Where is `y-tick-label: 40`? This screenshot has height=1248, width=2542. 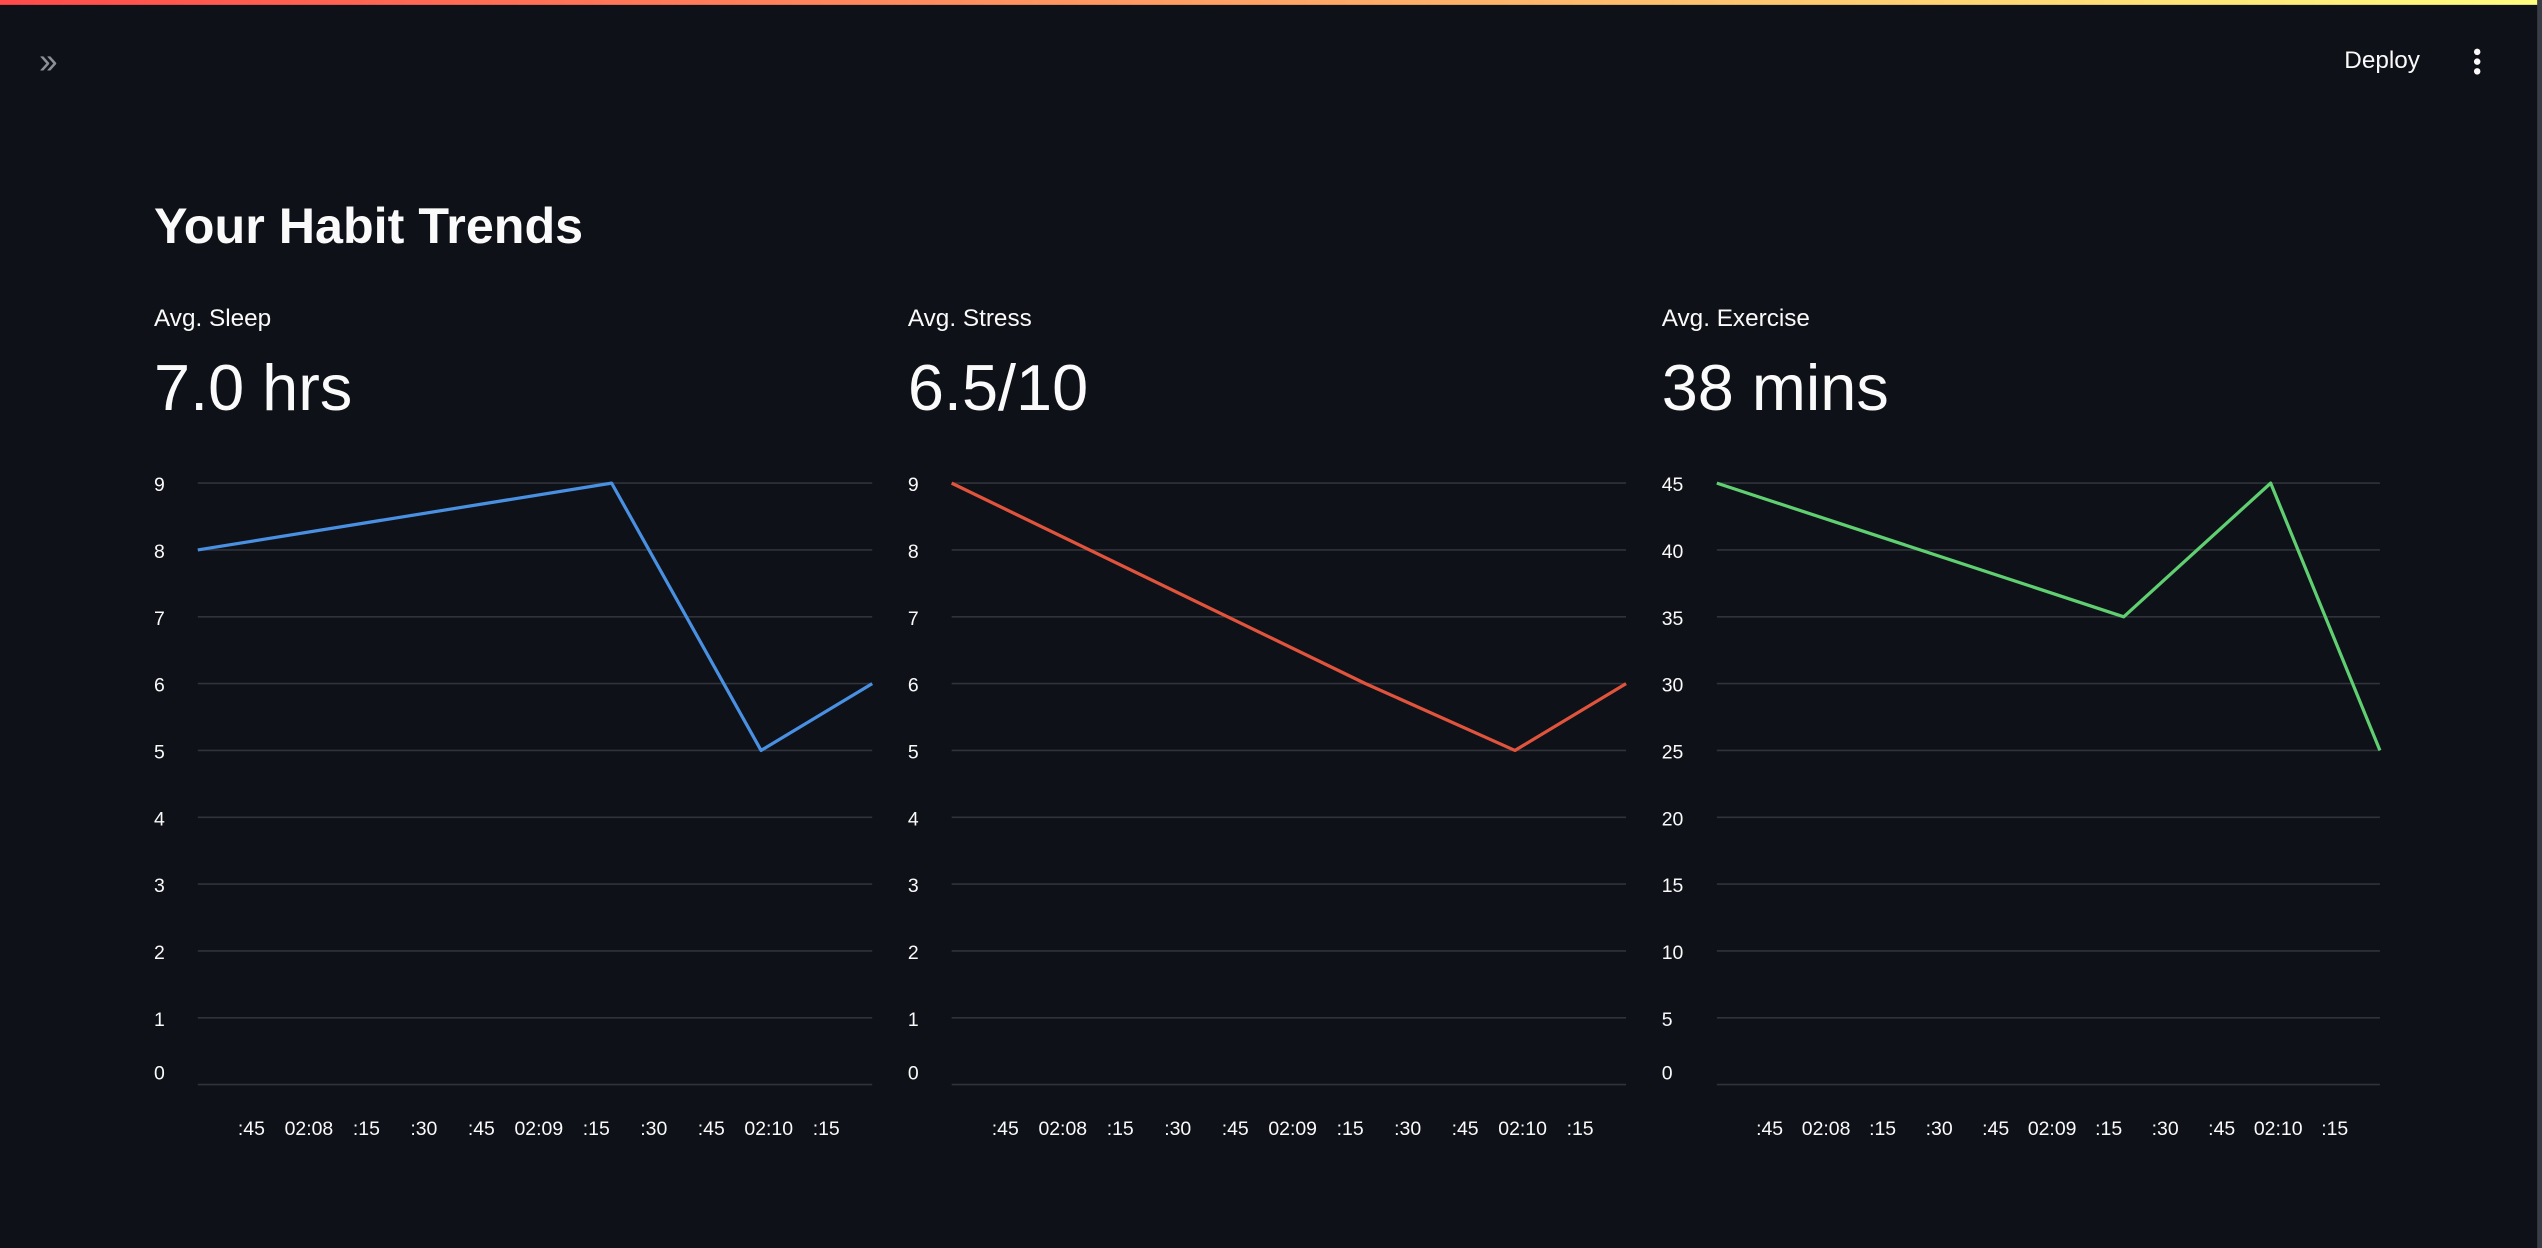 y-tick-label: 40 is located at coordinates (1673, 552).